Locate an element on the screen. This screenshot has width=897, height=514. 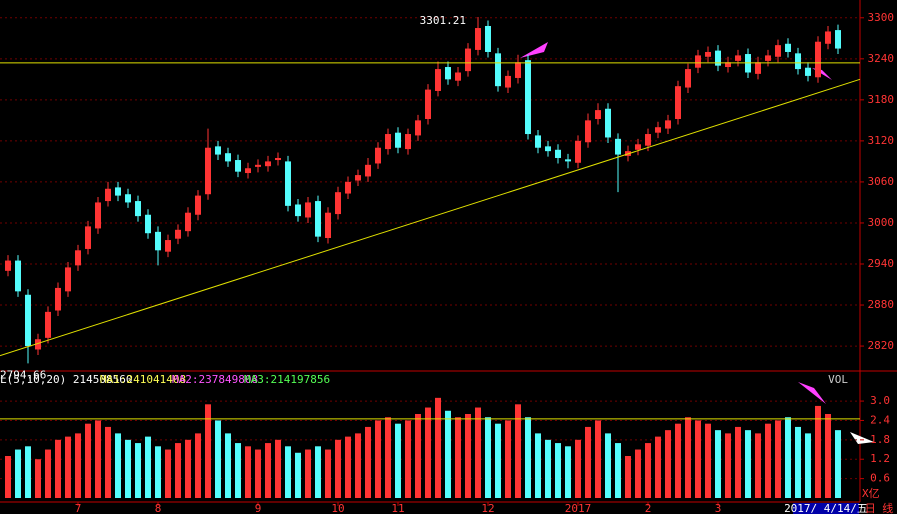
x-tick-label: 7 is located at coordinates (78, 508).